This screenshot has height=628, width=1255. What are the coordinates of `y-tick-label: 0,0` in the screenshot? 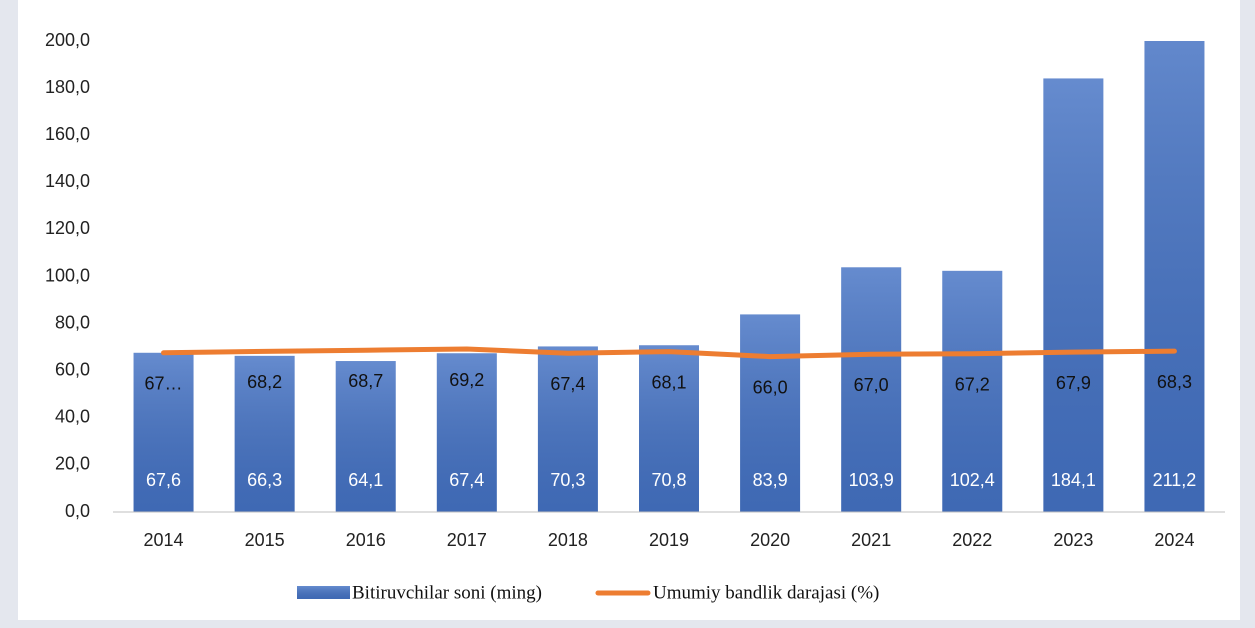 It's located at (77, 511).